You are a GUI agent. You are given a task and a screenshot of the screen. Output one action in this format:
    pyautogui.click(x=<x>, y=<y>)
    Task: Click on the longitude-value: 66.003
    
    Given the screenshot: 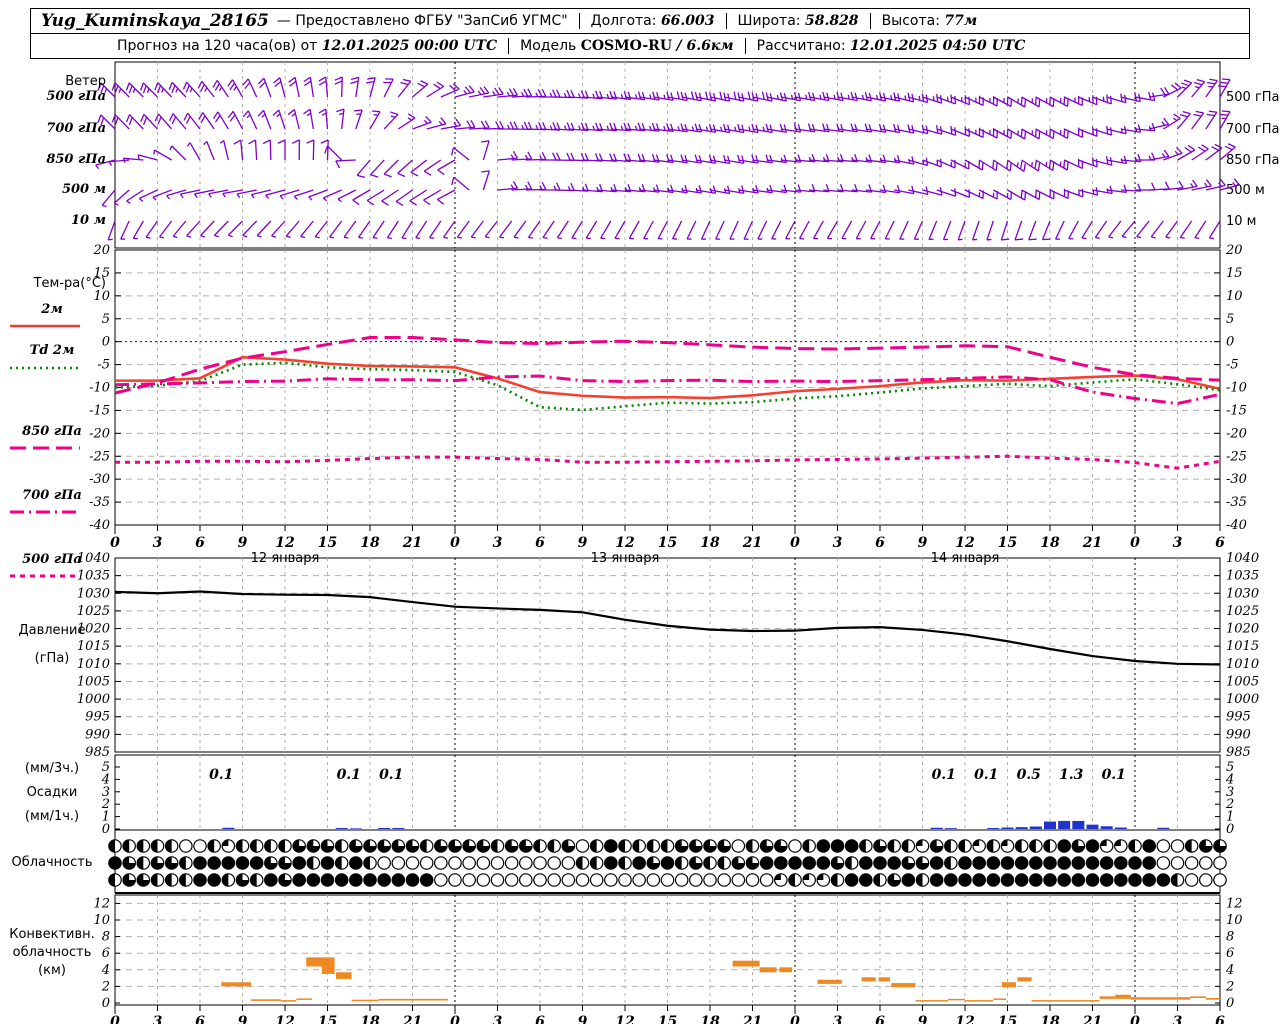 What is the action you would take?
    pyautogui.click(x=687, y=21)
    